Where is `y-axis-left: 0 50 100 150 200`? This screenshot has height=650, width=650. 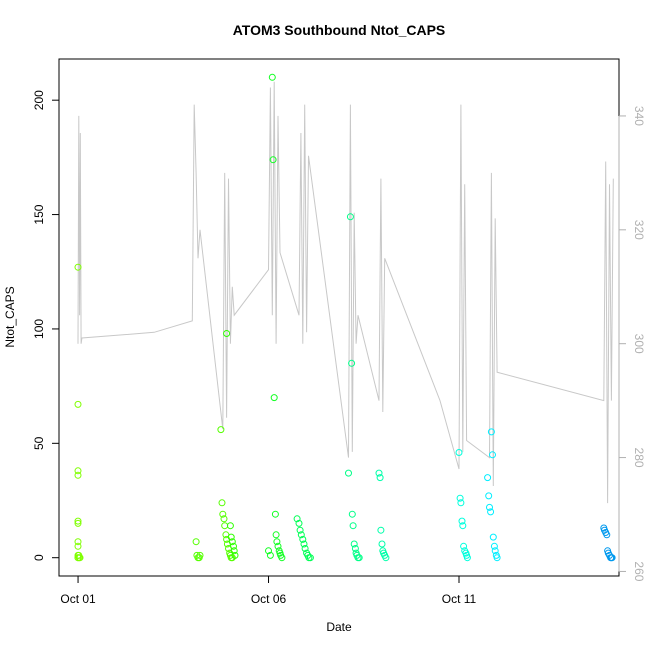 y-axis-left: 0 50 100 150 200 is located at coordinates (46, 325).